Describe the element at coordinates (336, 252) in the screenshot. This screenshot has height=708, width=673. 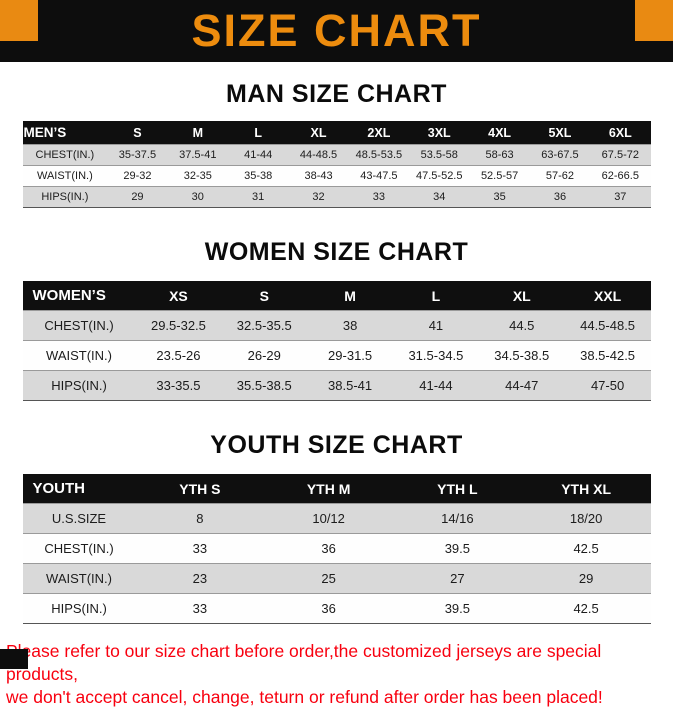
I see `section-heading-women: WOMEN SIZE CHART` at that location.